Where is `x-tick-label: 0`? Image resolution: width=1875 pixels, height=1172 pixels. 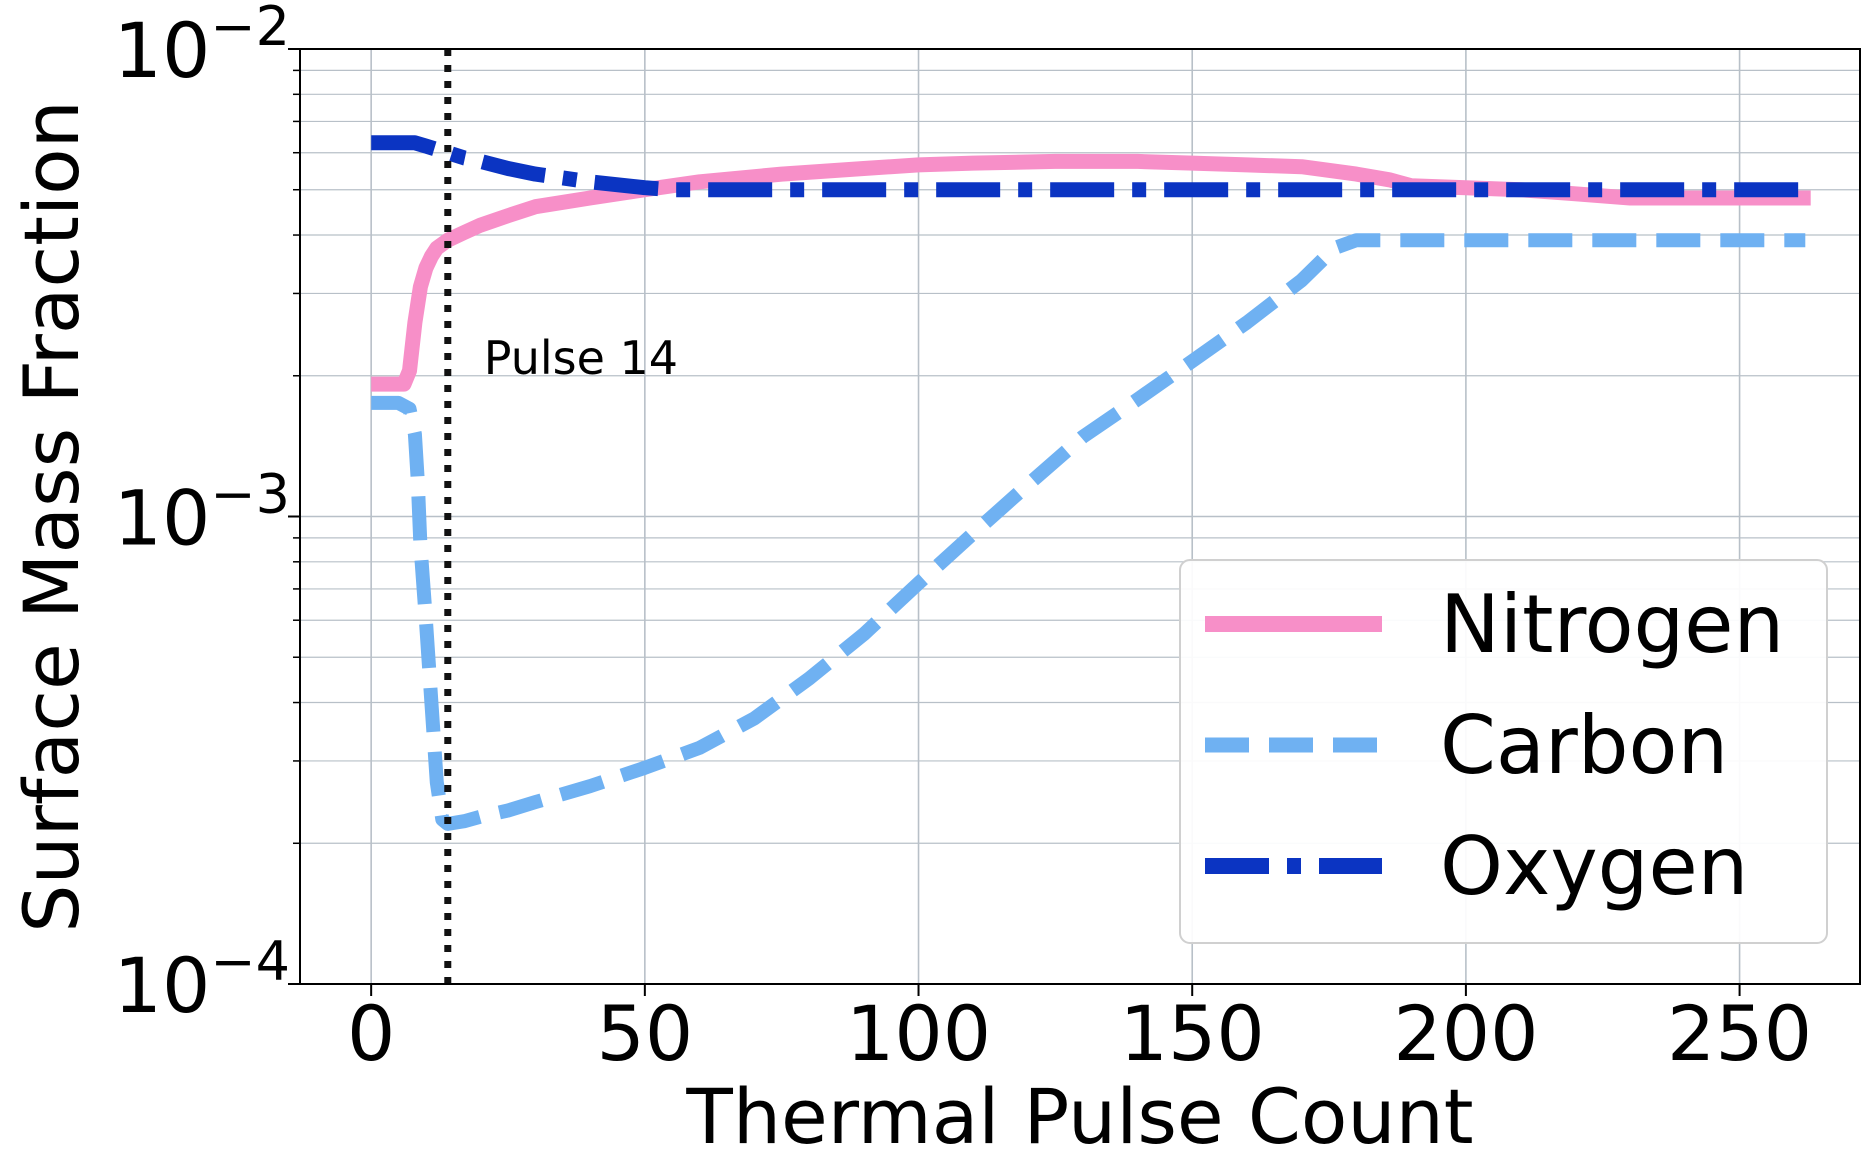
x-tick-label: 0 is located at coordinates (371, 1033).